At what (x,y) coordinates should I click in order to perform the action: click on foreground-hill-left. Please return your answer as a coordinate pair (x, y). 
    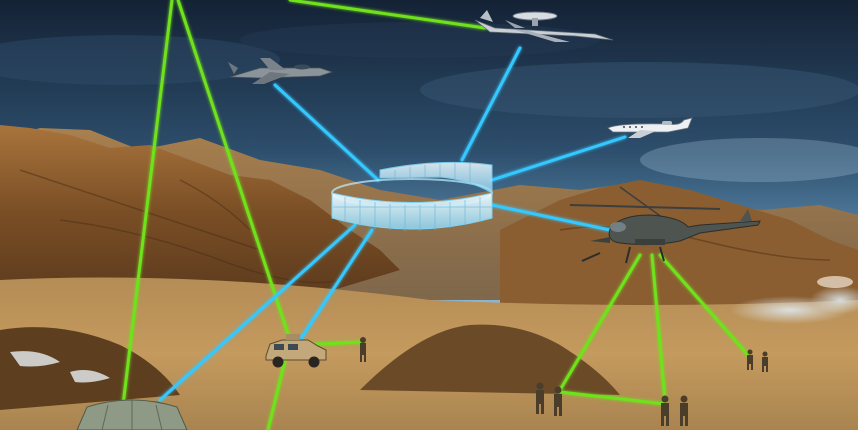
    Looking at the image, I should click on (90, 368).